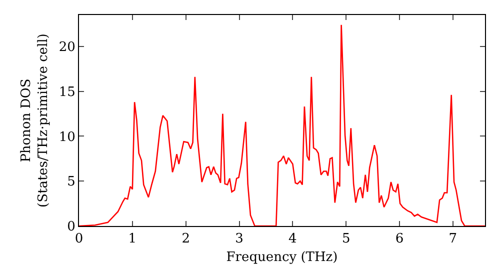 Image resolution: width=500 pixels, height=280 pixels. Describe the element at coordinates (67, 47) in the screenshot. I see `y-tick-label: 20` at that location.